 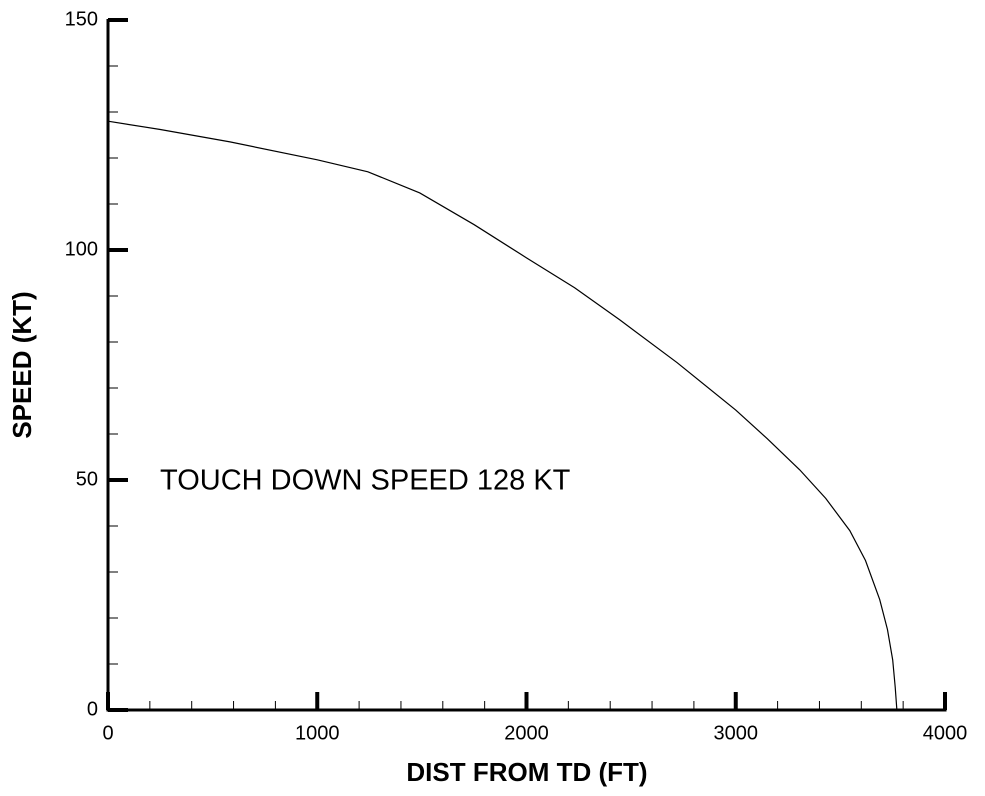 What do you see at coordinates (317, 733) in the screenshot?
I see `x-tick-label: 1000` at bounding box center [317, 733].